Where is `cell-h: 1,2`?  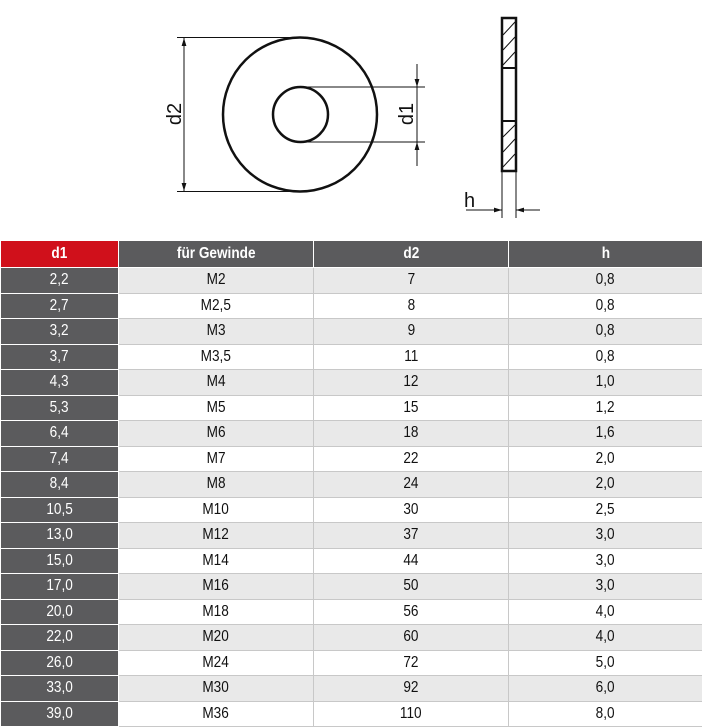
cell-h: 1,2 is located at coordinates (605, 408).